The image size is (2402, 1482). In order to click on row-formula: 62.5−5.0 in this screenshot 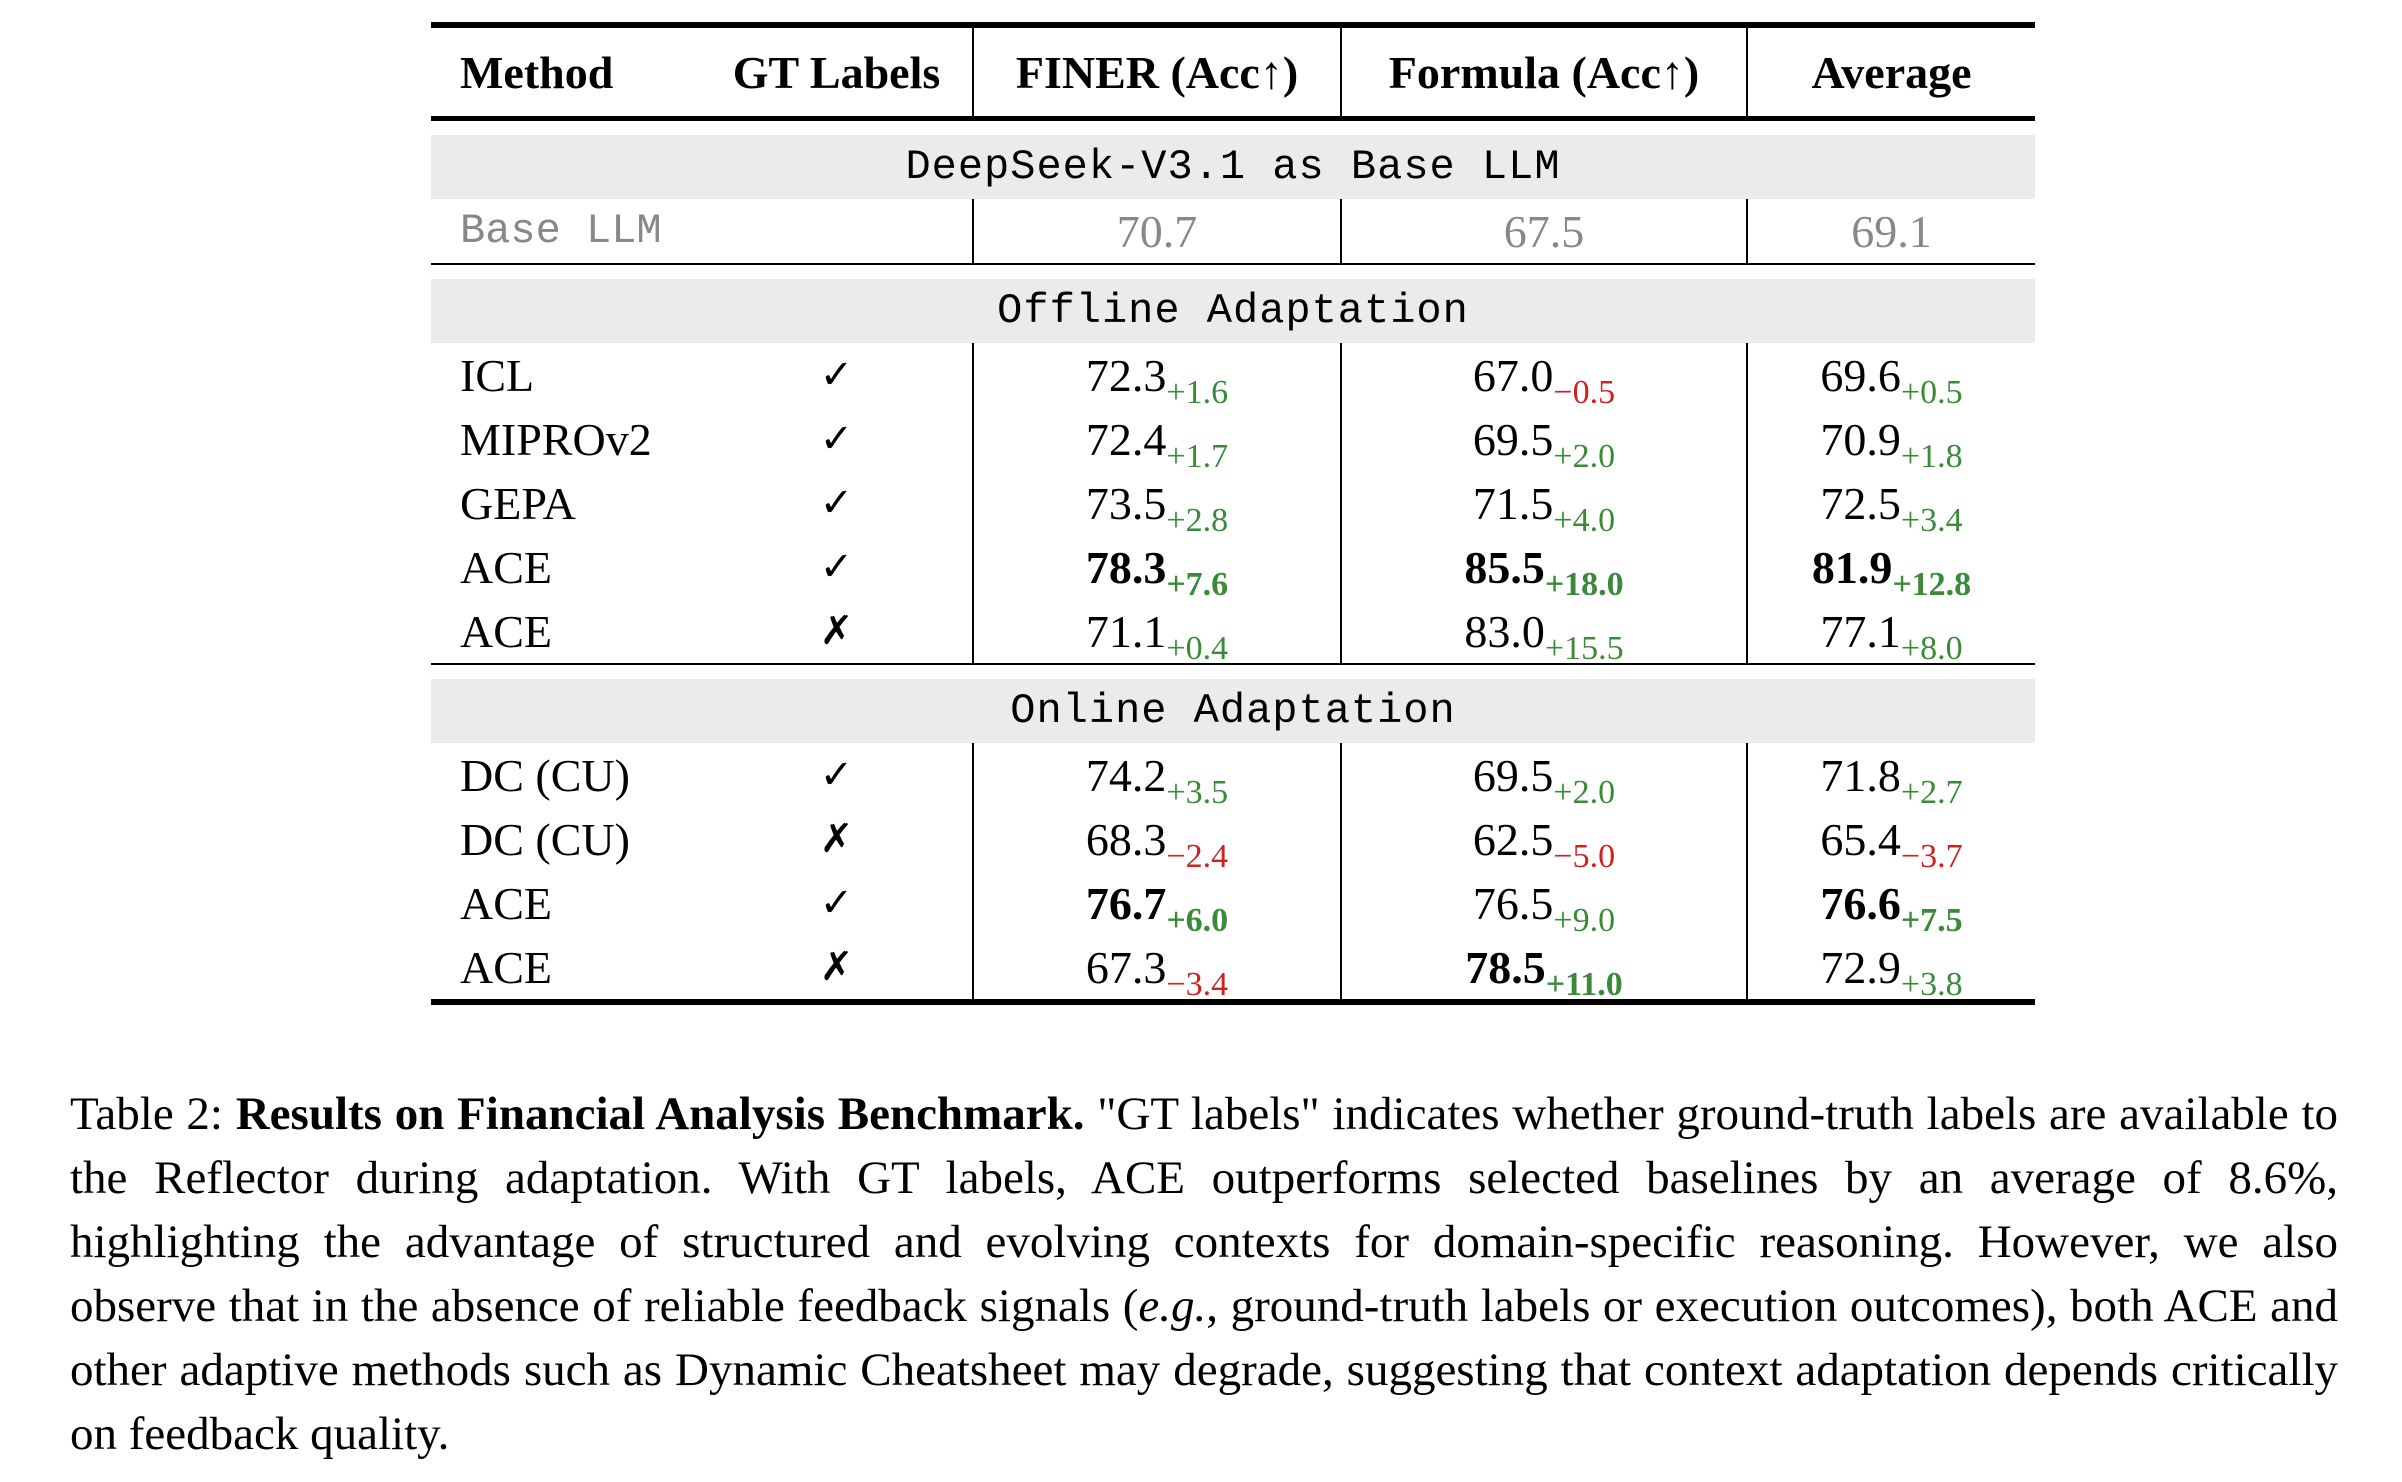, I will do `click(1543, 841)`.